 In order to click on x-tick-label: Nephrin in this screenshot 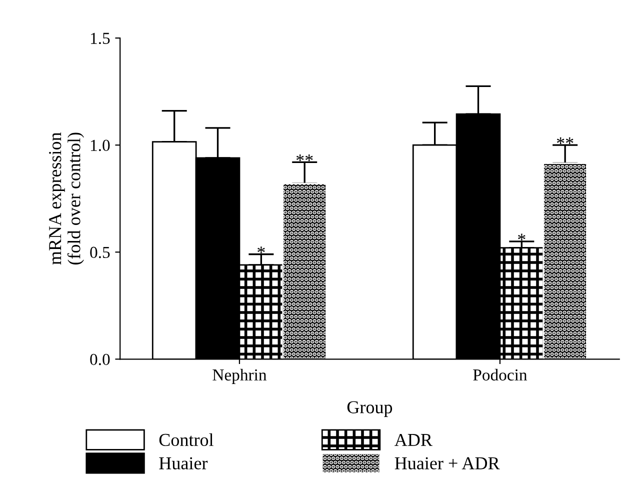, I will do `click(239, 376)`.